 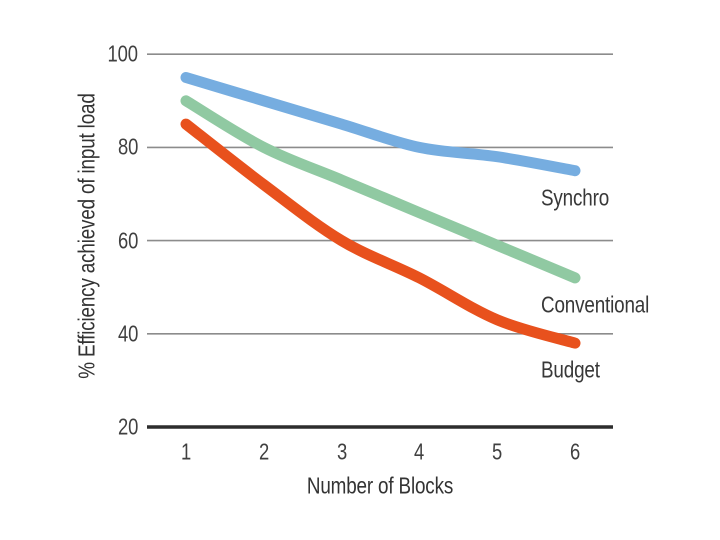 I want to click on y-tick-label-100: 100, so click(x=122, y=53).